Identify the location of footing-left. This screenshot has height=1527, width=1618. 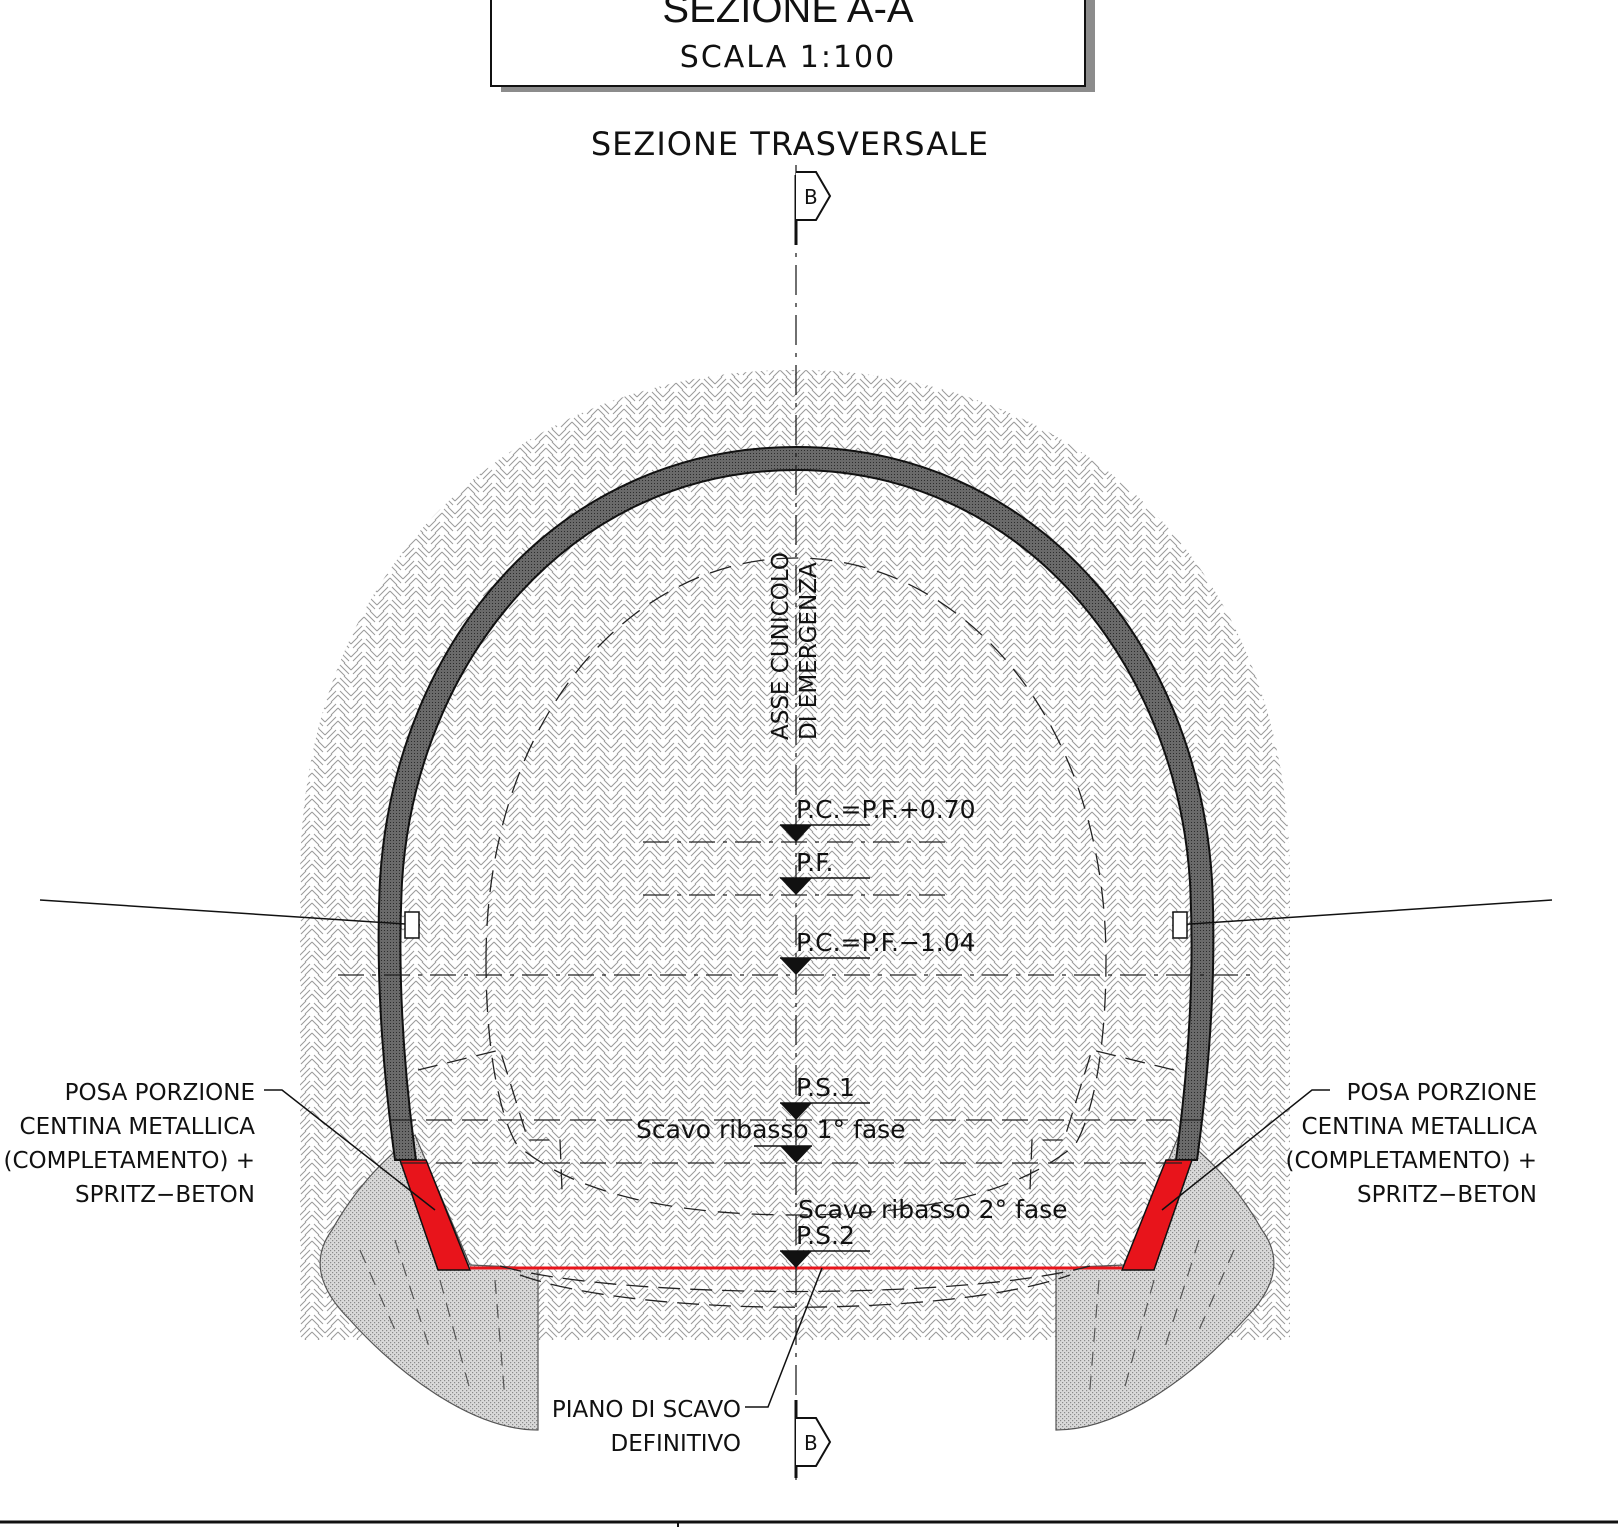
(429, 1282).